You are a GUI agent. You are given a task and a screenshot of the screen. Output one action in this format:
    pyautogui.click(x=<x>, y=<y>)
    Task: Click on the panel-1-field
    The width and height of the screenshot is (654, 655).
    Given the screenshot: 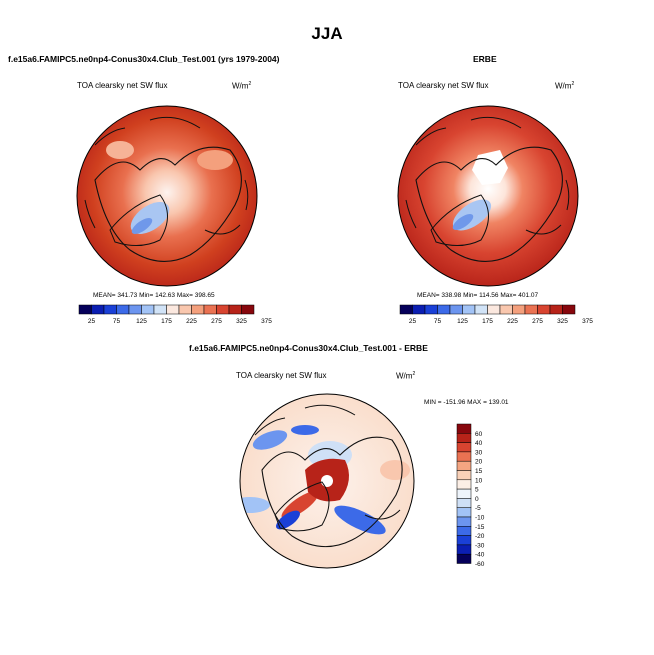 What is the action you would take?
    pyautogui.click(x=167, y=196)
    